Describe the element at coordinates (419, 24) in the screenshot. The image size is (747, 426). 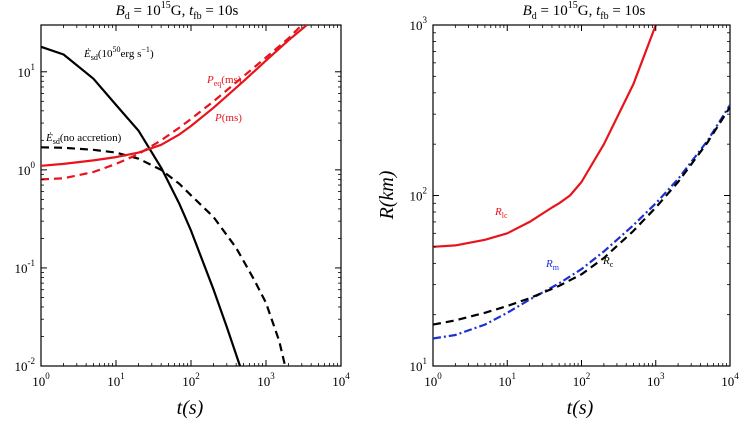
I see `y-tick-label: 10³` at that location.